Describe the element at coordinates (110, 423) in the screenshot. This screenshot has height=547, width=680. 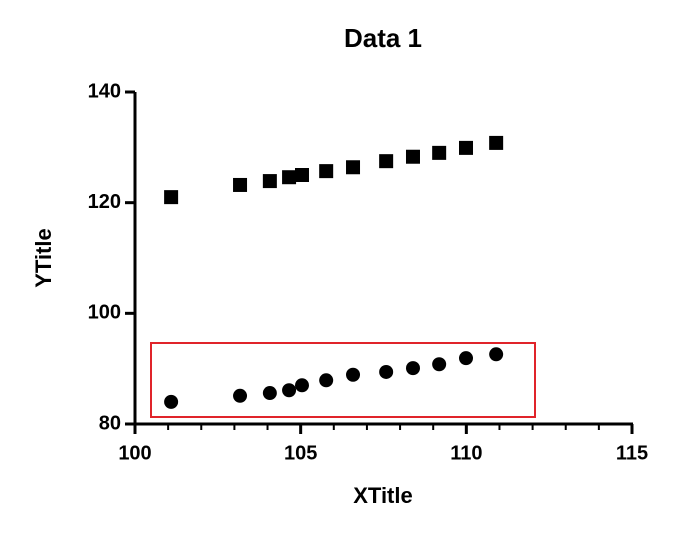
I see `y-tick-label: 80` at that location.